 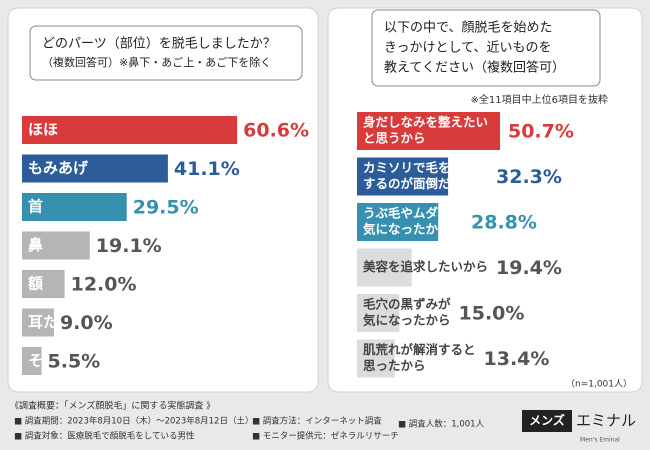 What do you see at coordinates (419, 349) in the screenshot?
I see `category-label: 肌荒れが解消すると` at bounding box center [419, 349].